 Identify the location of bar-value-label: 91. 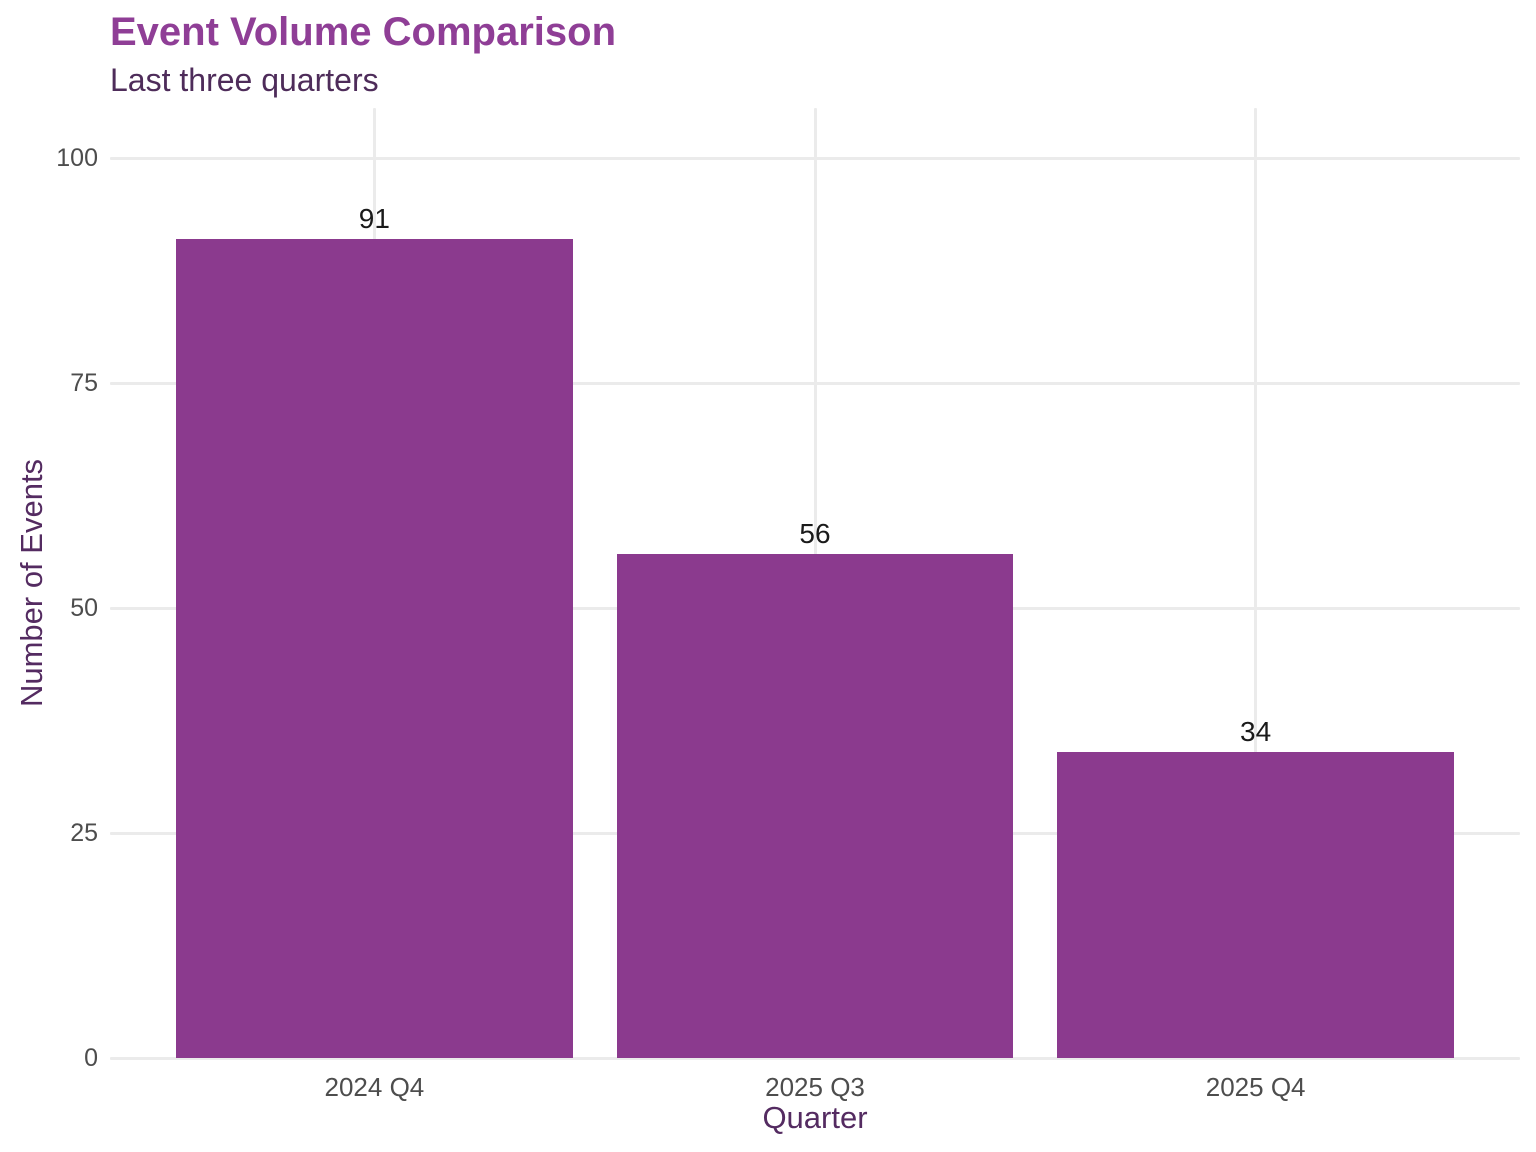
(374, 218).